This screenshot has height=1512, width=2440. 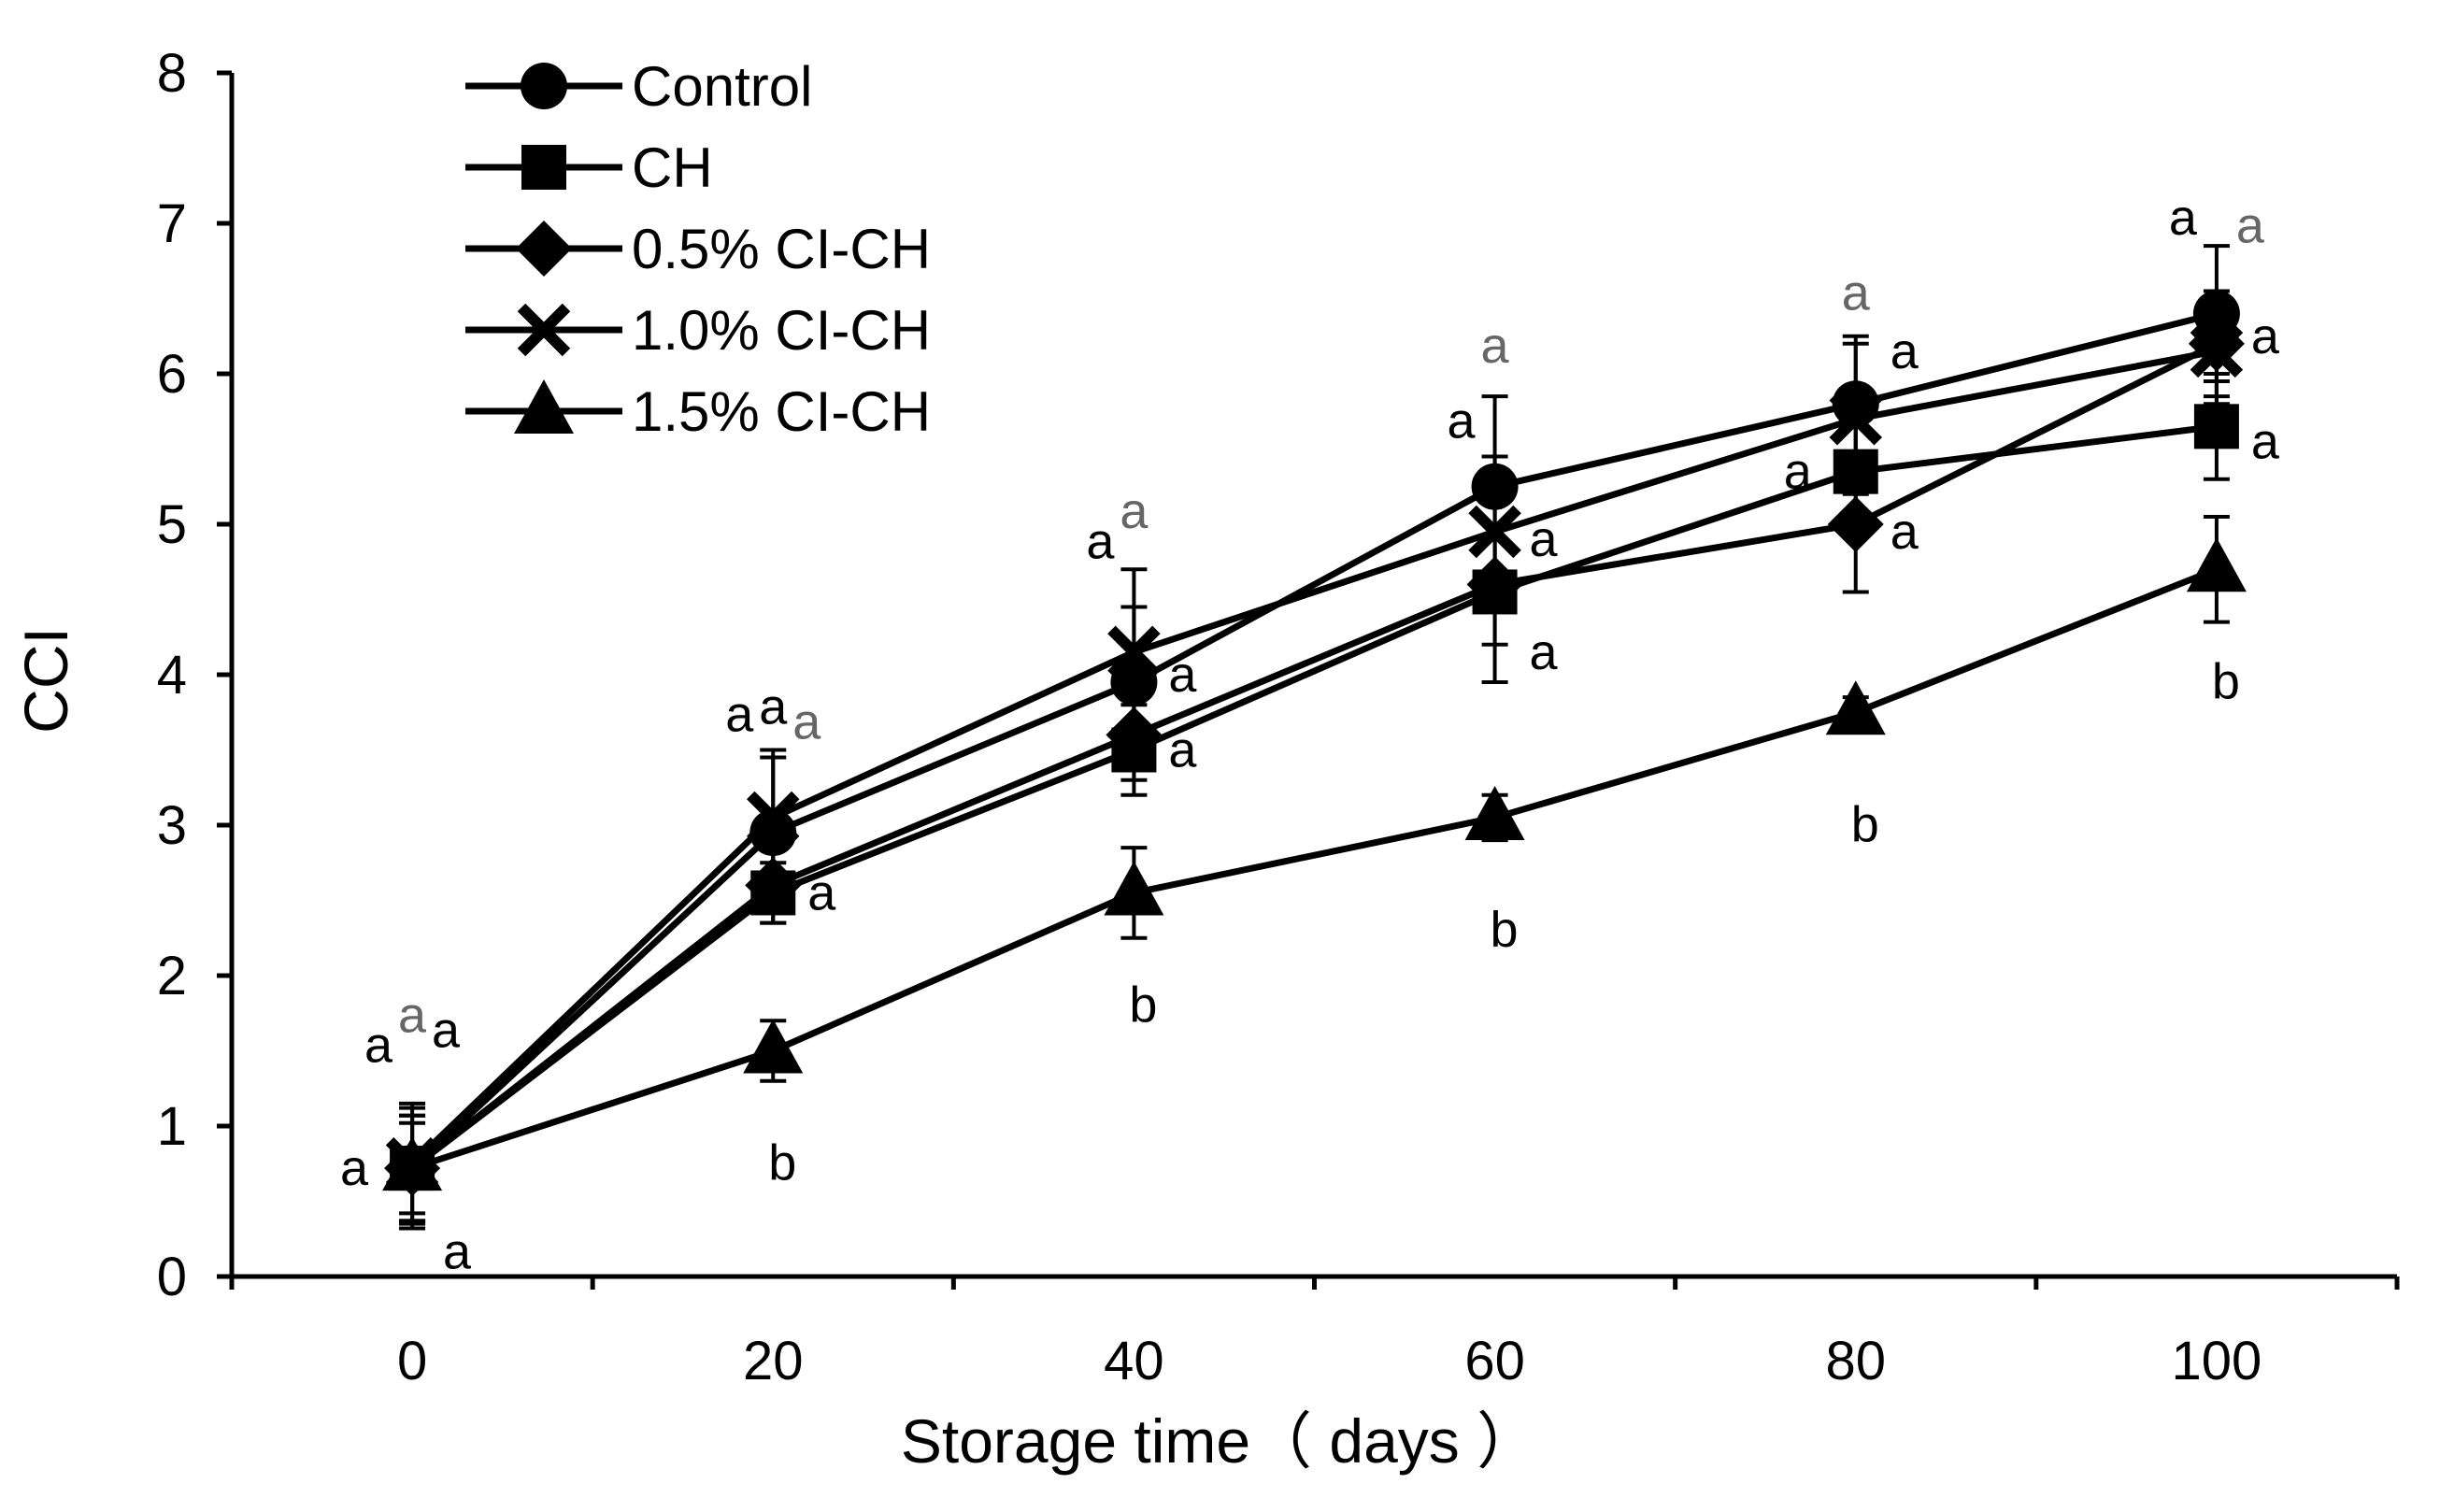 I want to click on x-axis-title: Storage time（ days ）, so click(x=1219, y=1441).